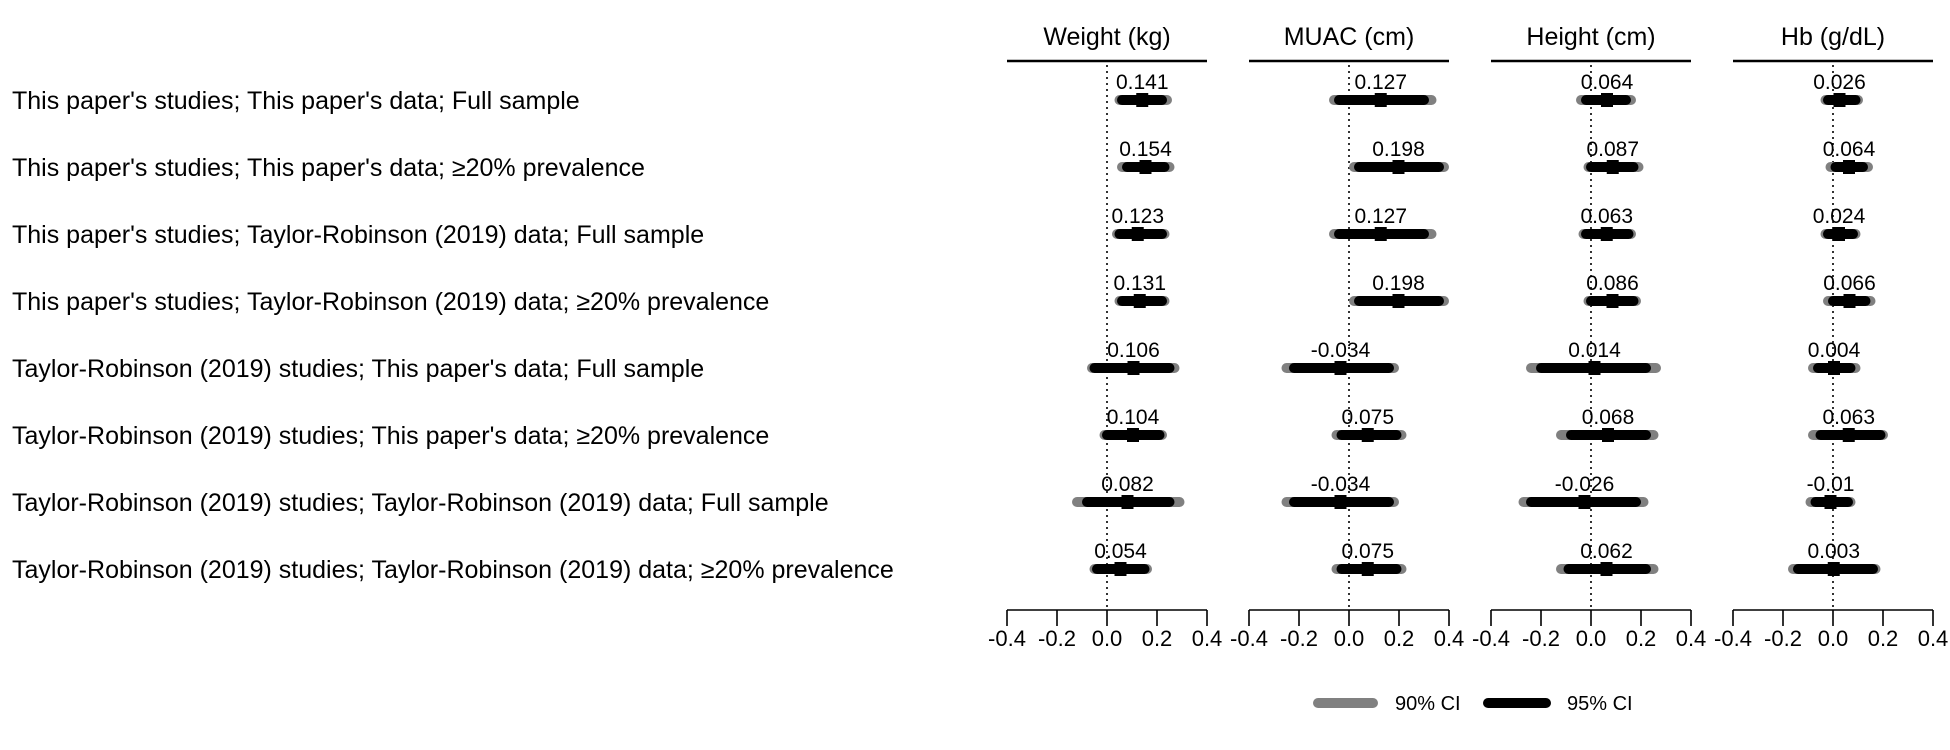  What do you see at coordinates (1606, 551) in the screenshot?
I see `estimate-label: 0.062` at bounding box center [1606, 551].